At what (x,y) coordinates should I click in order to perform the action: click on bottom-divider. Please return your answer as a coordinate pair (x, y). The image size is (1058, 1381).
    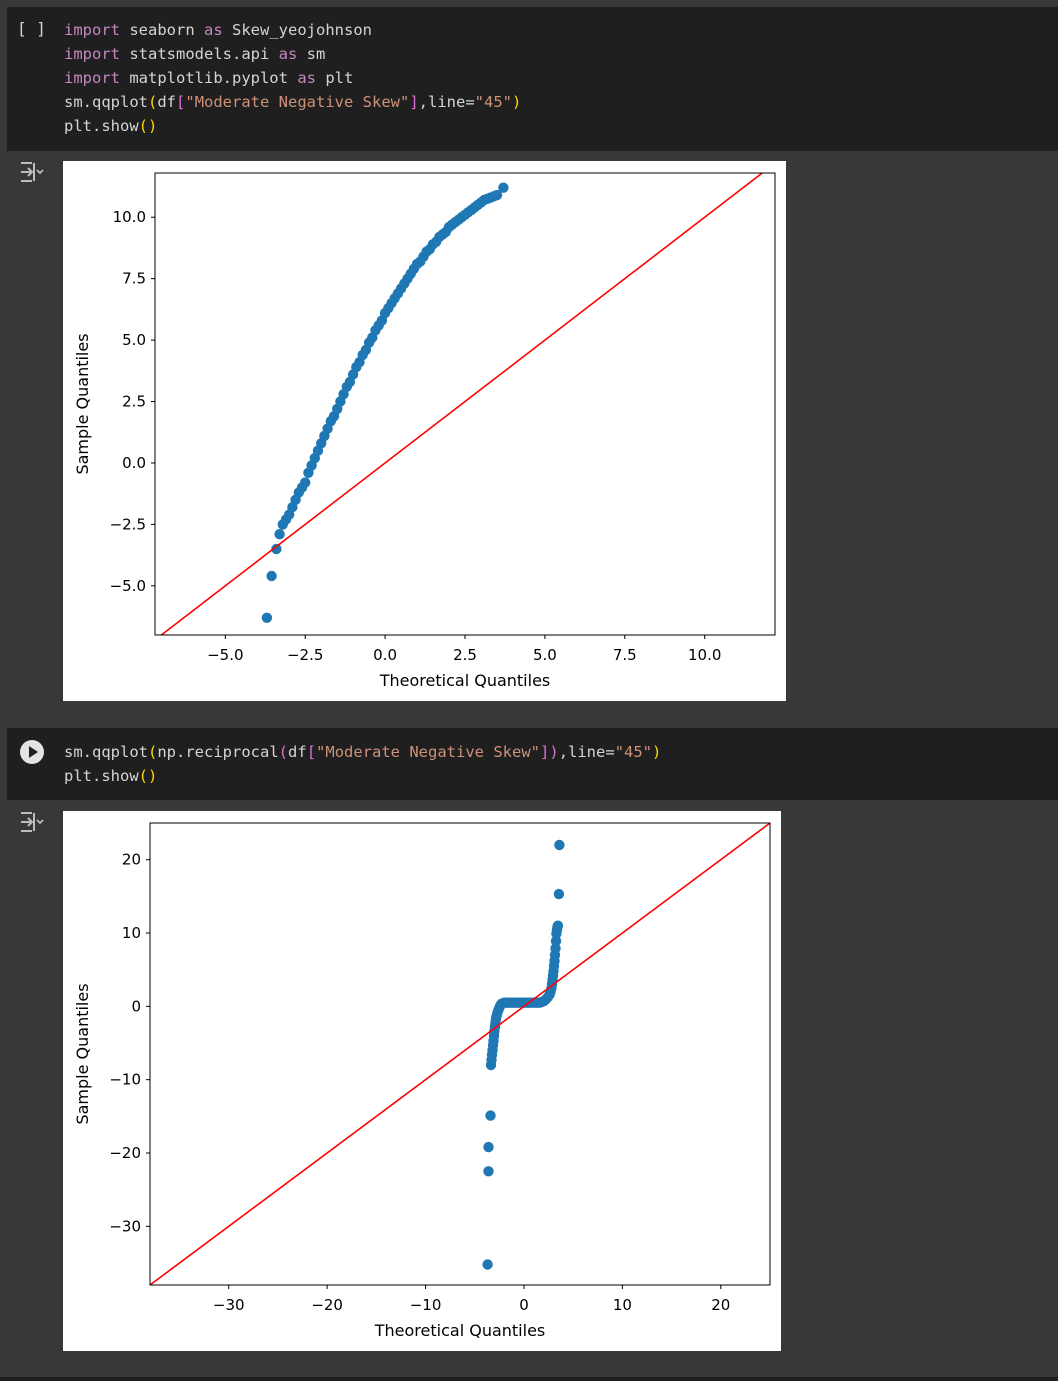
    Looking at the image, I should click on (529, 1379).